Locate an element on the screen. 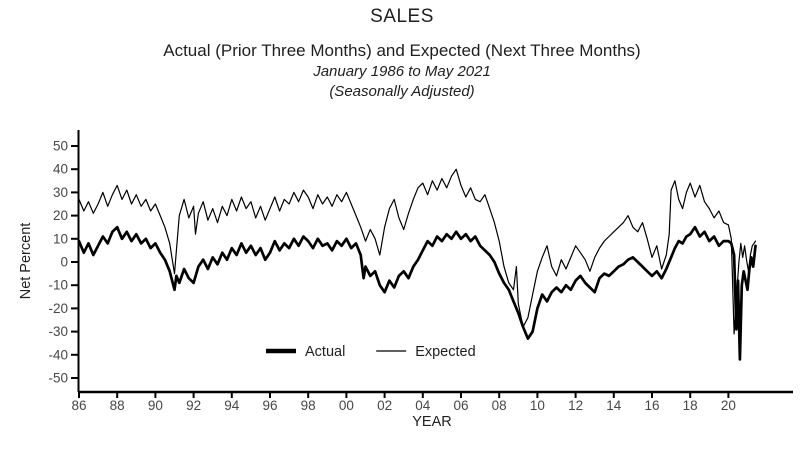 The height and width of the screenshot is (460, 804). y-tick-label: -50 is located at coordinates (58, 378).